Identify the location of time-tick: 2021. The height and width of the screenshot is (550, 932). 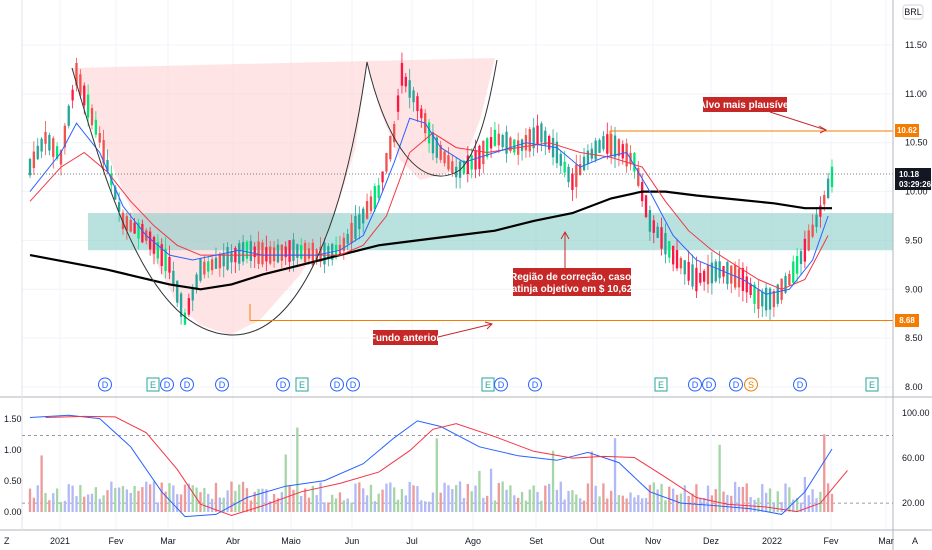
(60, 541).